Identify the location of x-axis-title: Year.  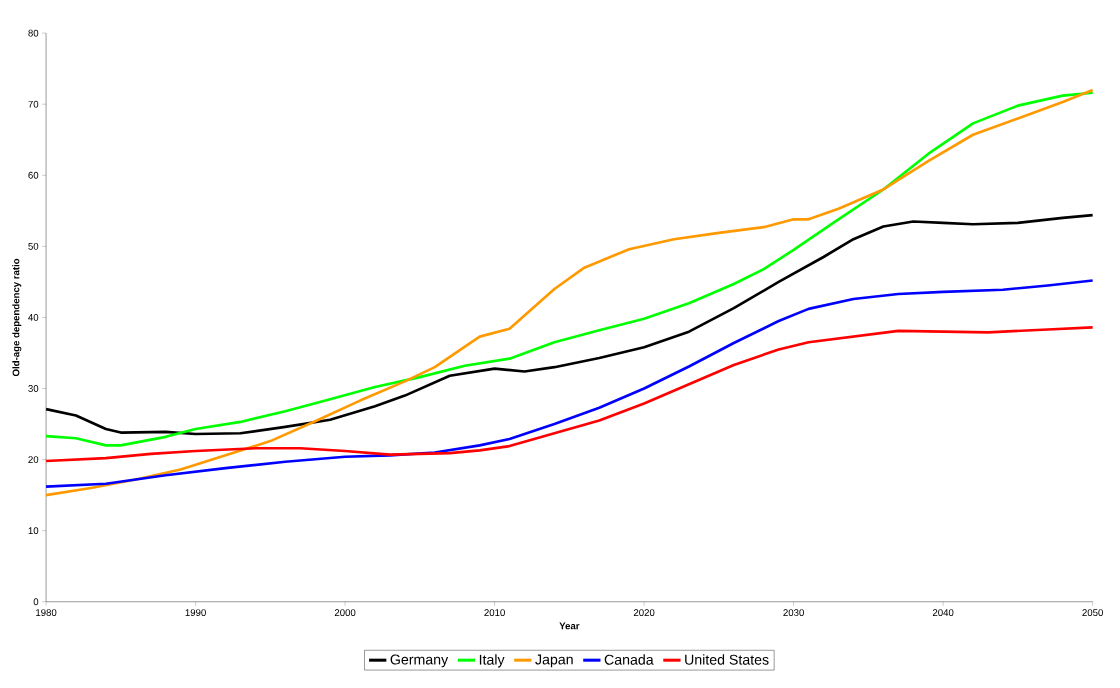
(569, 626).